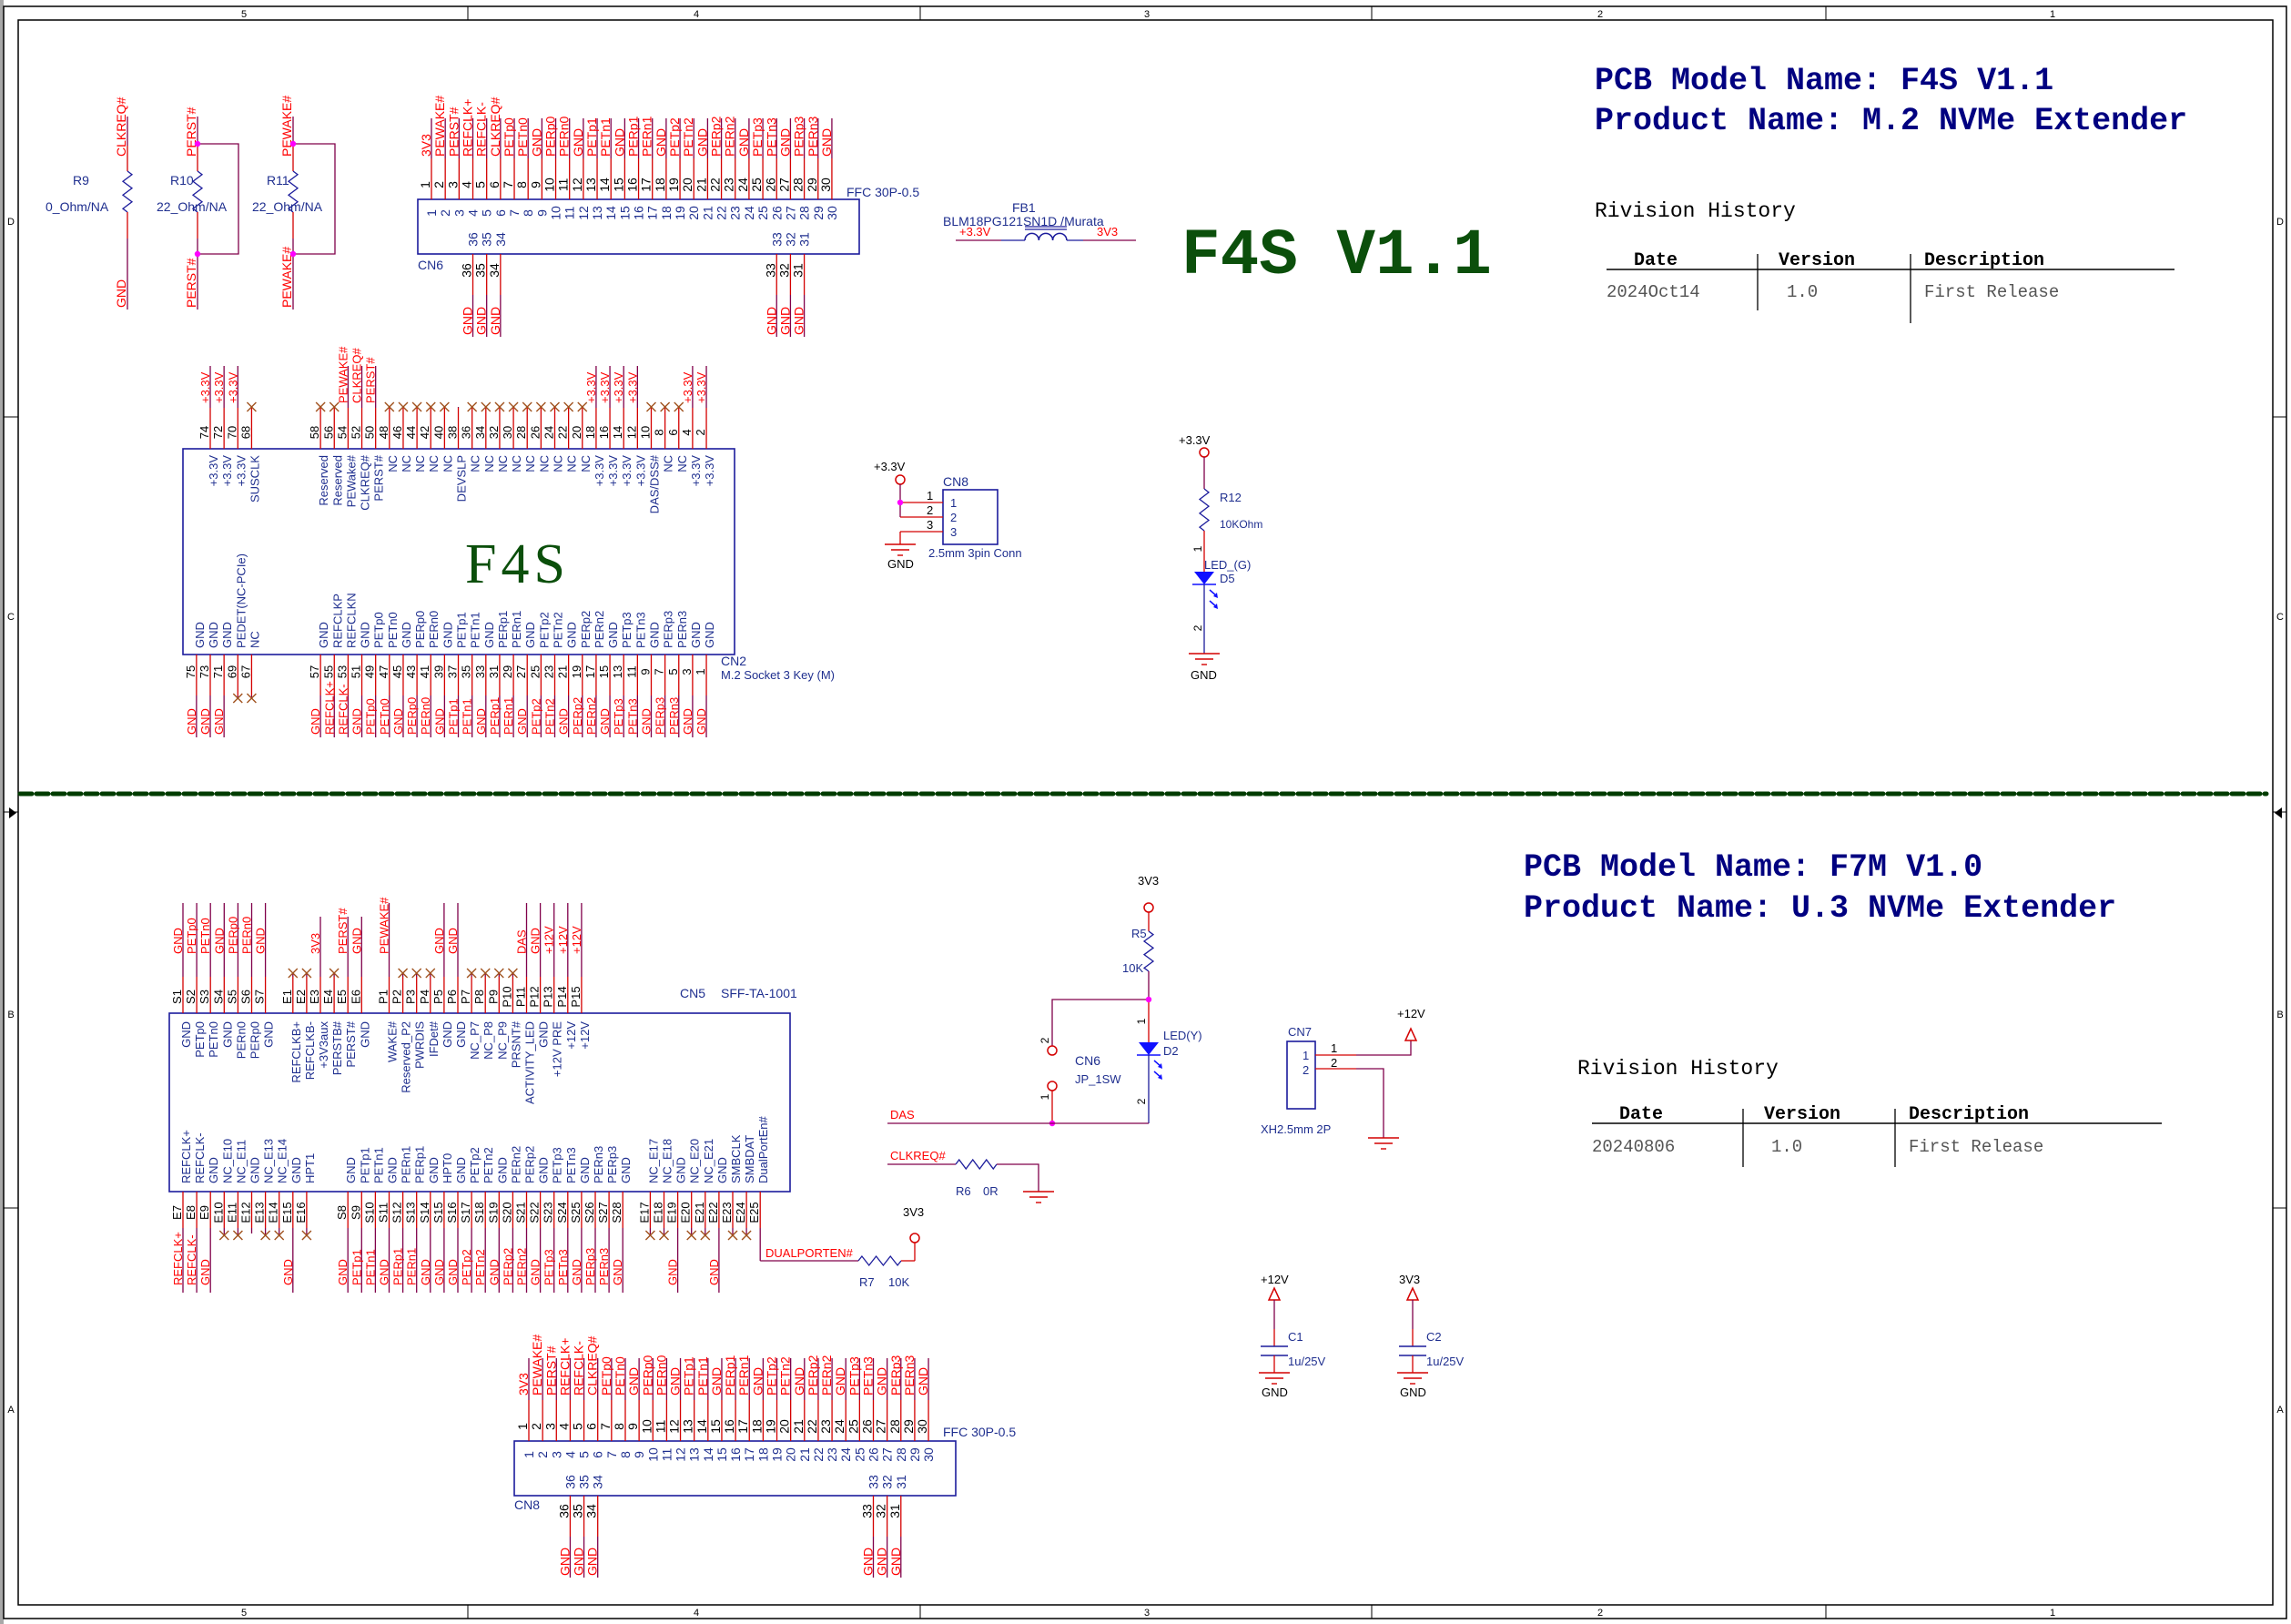 This screenshot has height=1624, width=2291. What do you see at coordinates (745, 1408) in the screenshot?
I see `pin-17: 17 17 PERn1` at bounding box center [745, 1408].